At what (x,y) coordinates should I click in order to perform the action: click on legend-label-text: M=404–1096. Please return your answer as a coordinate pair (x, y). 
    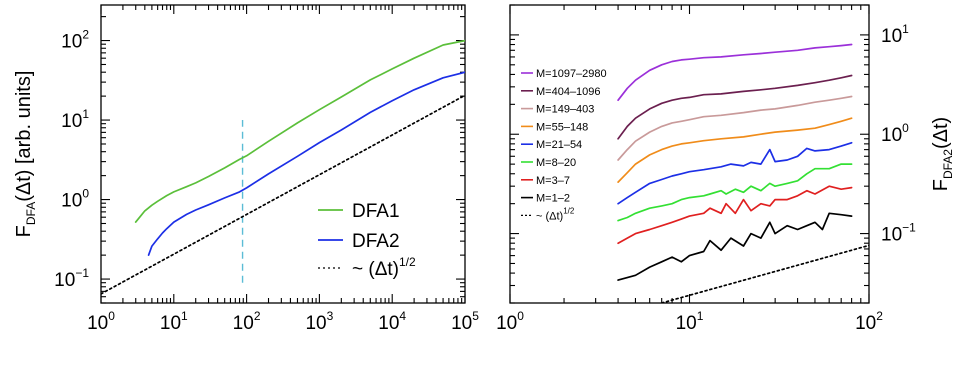
    Looking at the image, I should click on (568, 92).